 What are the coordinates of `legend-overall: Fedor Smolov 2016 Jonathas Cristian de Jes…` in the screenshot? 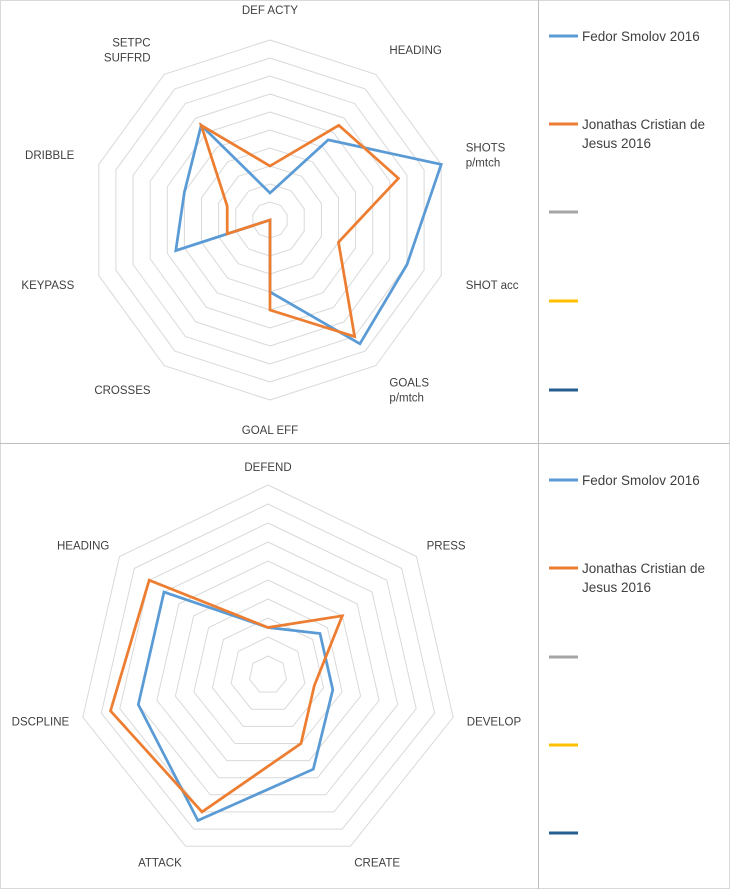 It's located at (627, 654).